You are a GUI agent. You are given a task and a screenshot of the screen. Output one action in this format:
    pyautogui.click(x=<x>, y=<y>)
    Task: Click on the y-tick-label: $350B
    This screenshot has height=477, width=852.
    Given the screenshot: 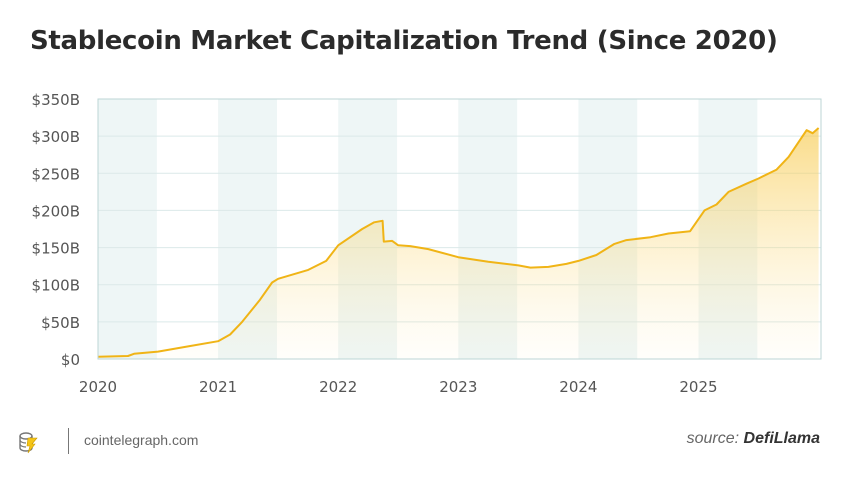 What is the action you would take?
    pyautogui.click(x=56, y=100)
    